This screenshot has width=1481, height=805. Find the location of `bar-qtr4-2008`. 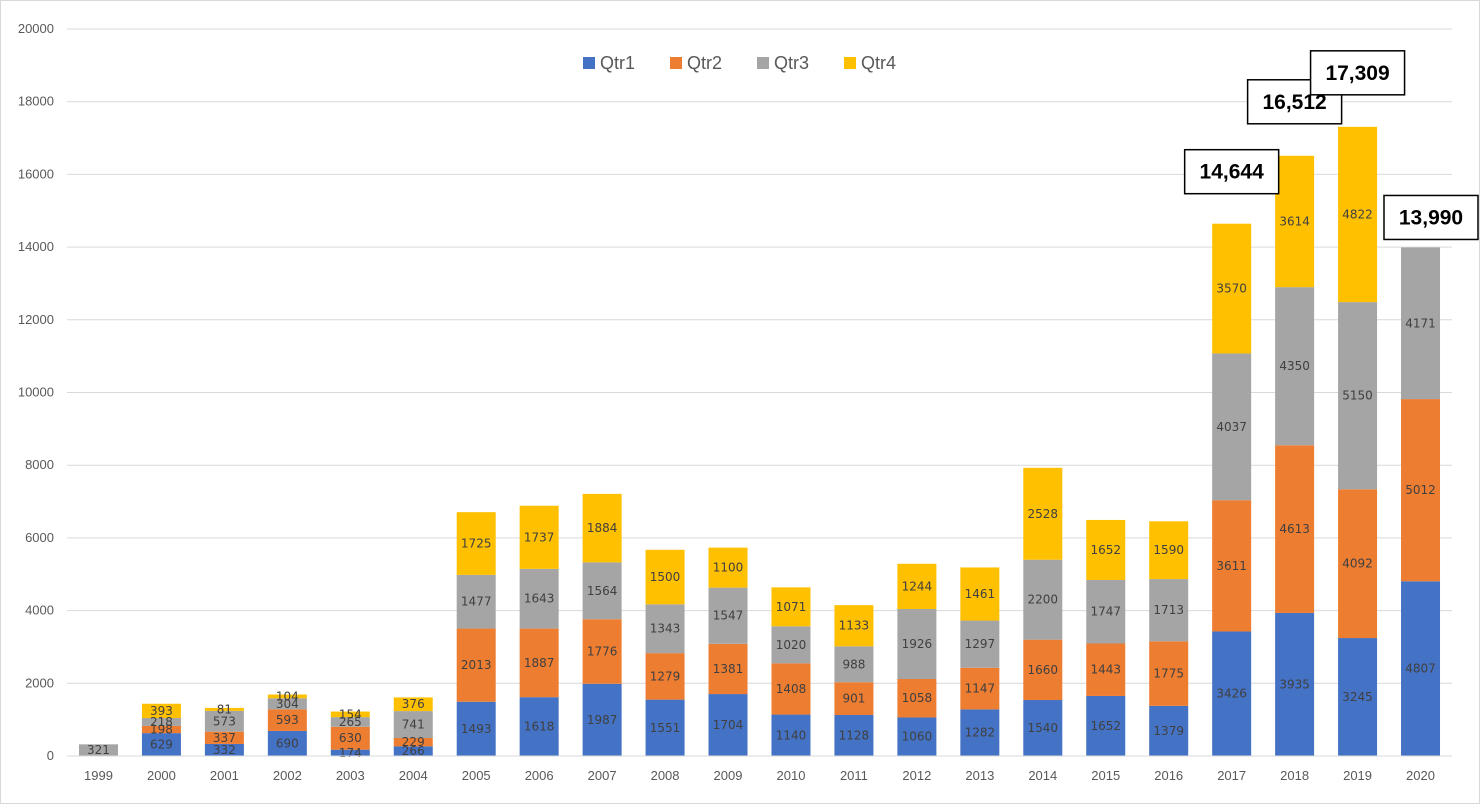

bar-qtr4-2008 is located at coordinates (665, 577).